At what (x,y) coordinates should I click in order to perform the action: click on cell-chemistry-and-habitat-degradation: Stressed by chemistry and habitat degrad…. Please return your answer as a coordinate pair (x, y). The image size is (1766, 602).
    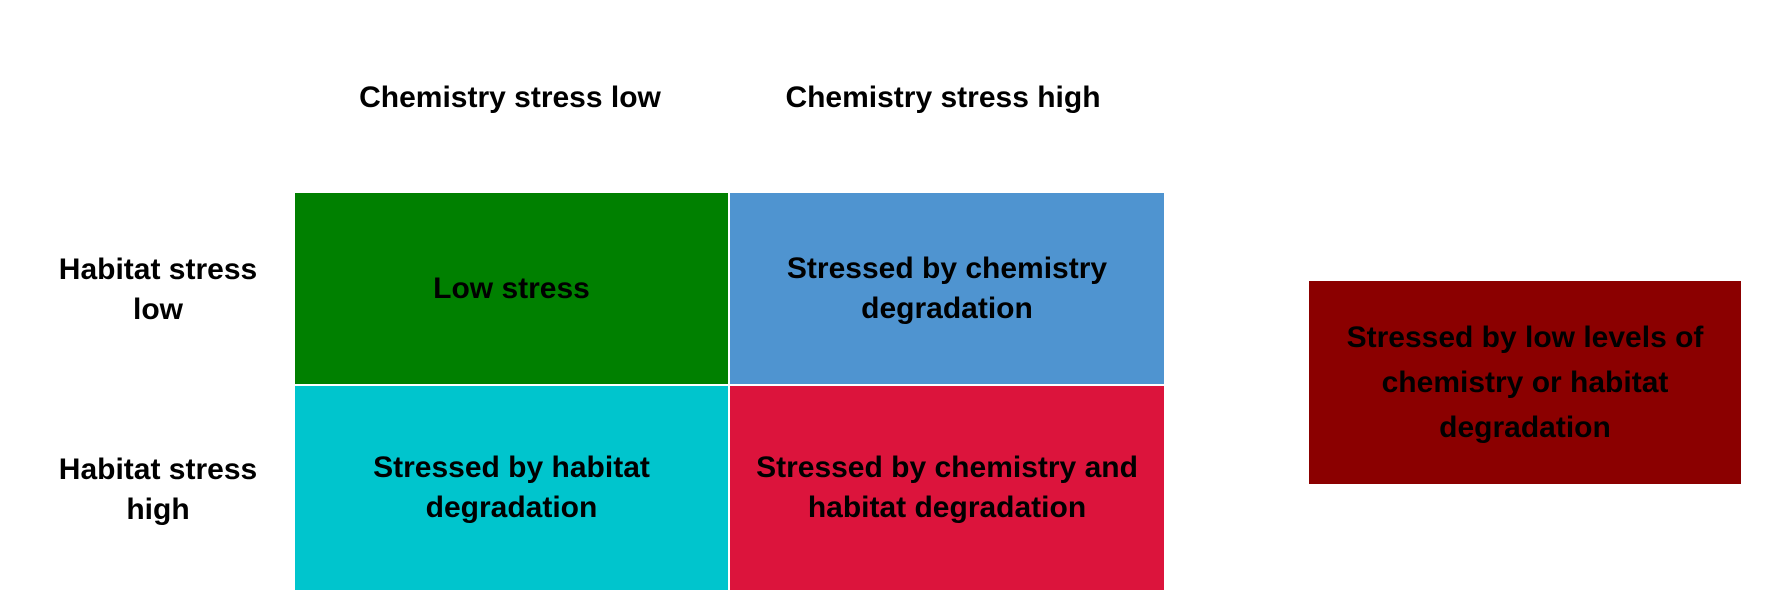
    Looking at the image, I should click on (947, 488).